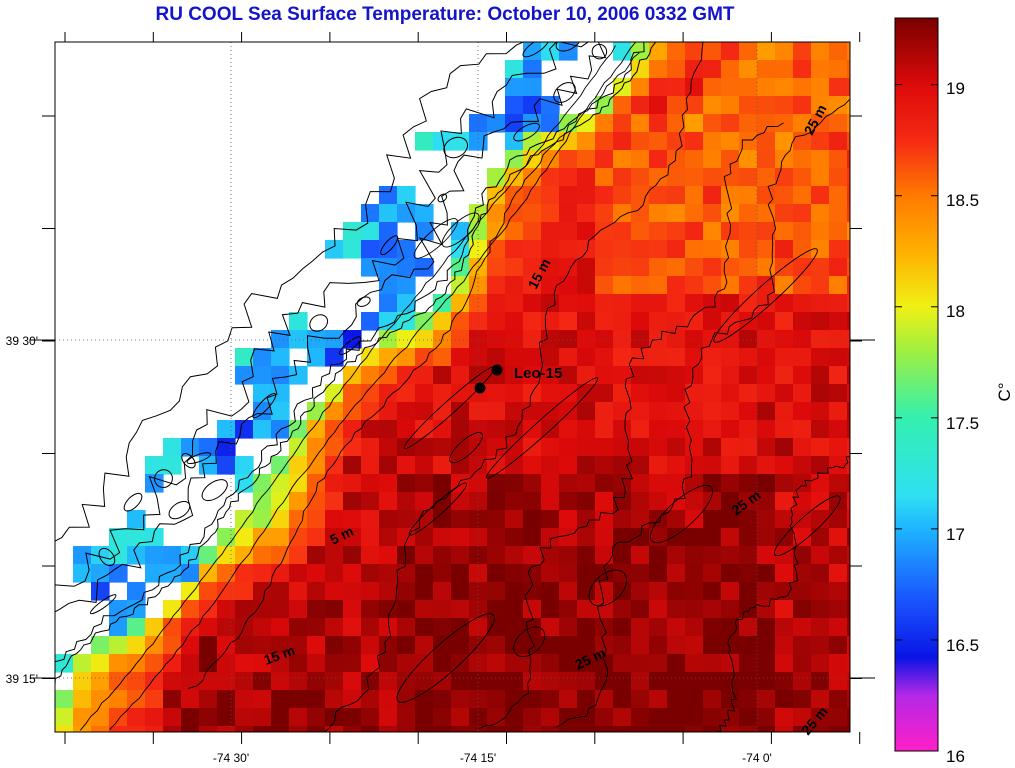  I want to click on station-markers: Leo-15, so click(518, 379).